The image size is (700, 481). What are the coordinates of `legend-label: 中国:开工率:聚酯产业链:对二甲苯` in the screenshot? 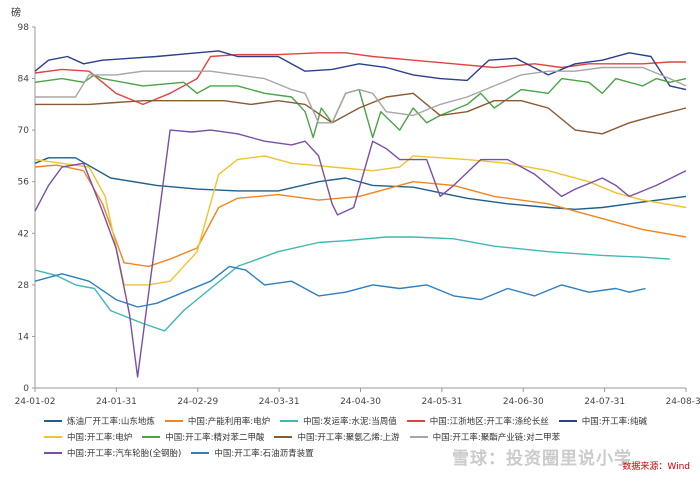 It's located at (496, 438).